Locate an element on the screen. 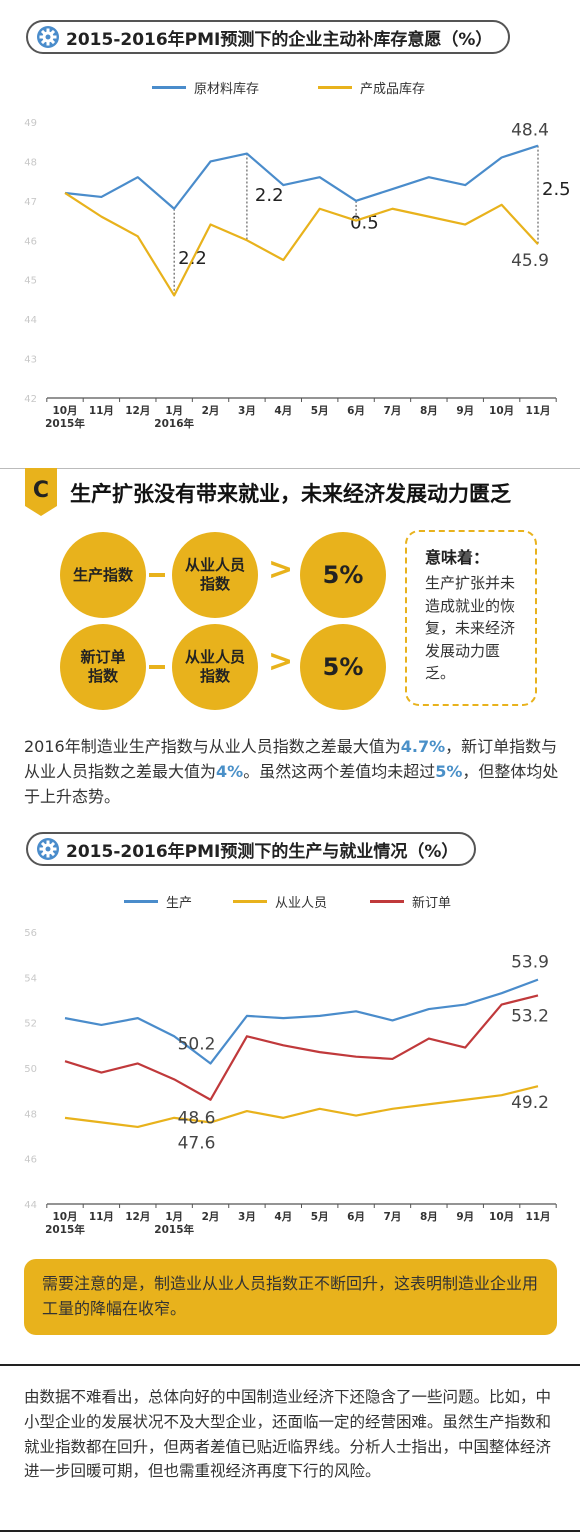 The image size is (580, 1539). chart2-title-pill: 2015-2016年PMI预测下的生产与就业情况（%） is located at coordinates (251, 849).